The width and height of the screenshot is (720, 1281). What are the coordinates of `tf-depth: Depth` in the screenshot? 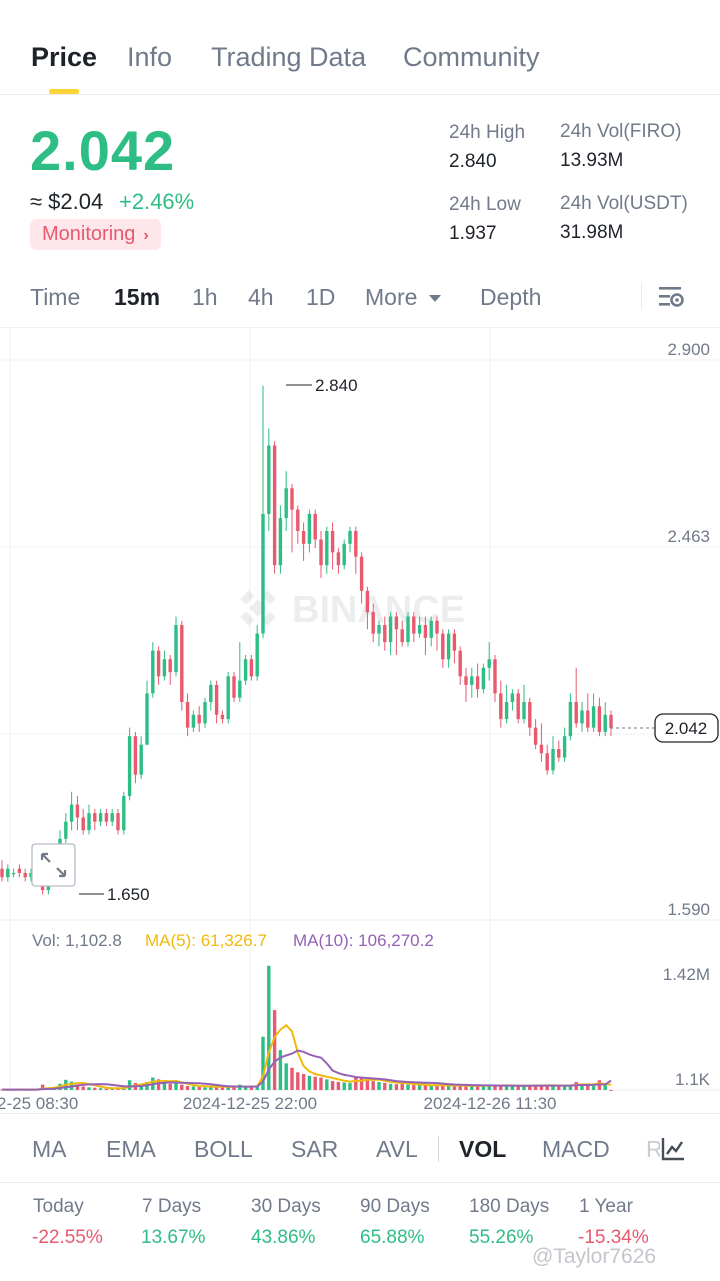 It's located at (511, 297).